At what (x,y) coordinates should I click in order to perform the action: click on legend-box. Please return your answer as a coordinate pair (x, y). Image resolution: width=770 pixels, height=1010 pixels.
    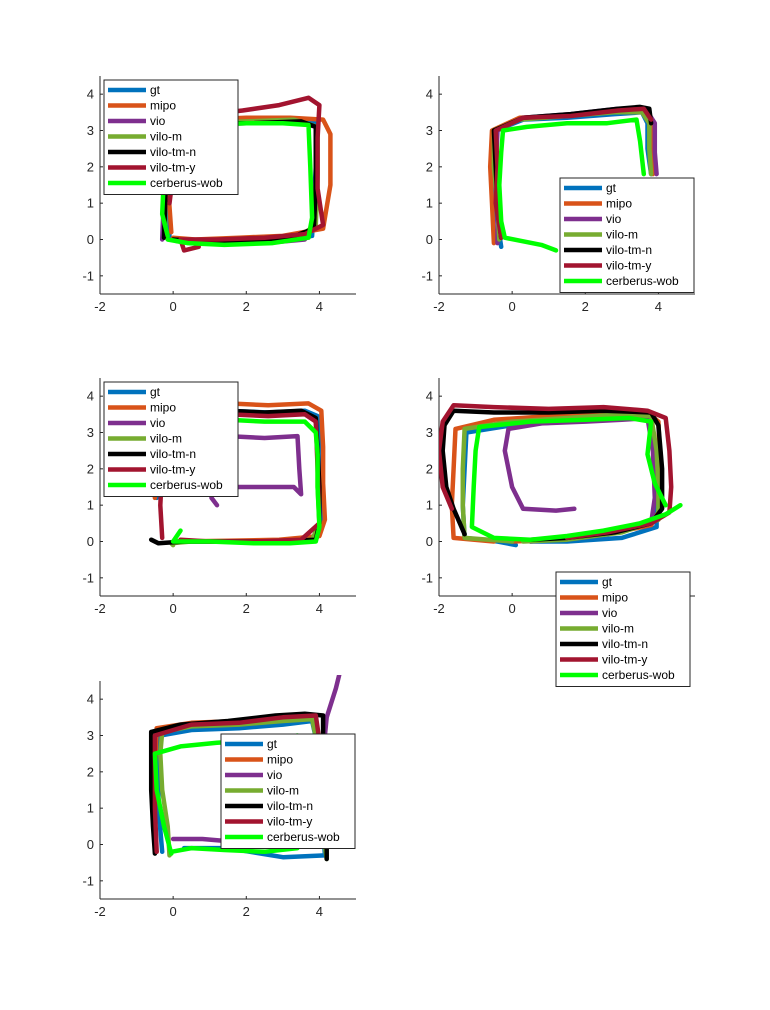
    Looking at the image, I should click on (171, 439).